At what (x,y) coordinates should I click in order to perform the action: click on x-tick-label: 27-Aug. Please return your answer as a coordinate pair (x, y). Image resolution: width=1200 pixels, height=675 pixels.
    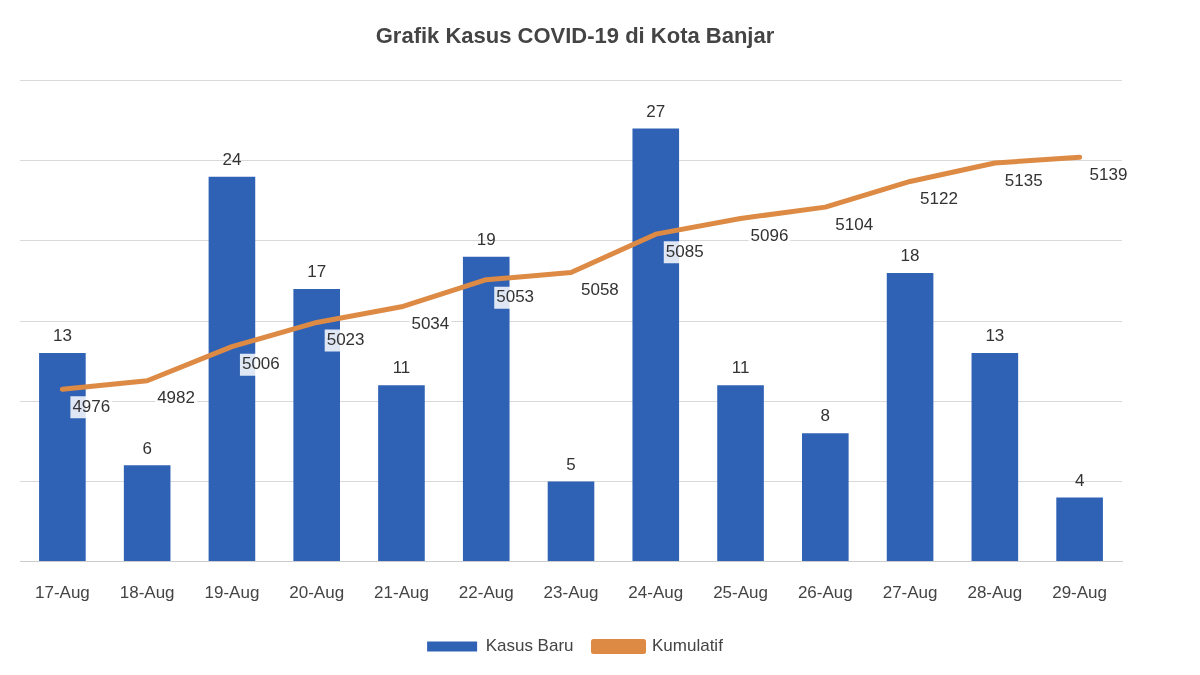
    Looking at the image, I should click on (910, 593).